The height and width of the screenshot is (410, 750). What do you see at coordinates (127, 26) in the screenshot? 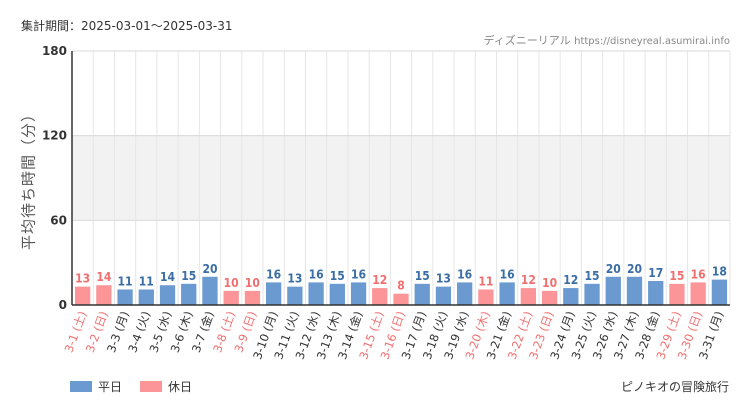
I see `period-label: 集計期間：2025-03-01〜2025-03-31` at bounding box center [127, 26].